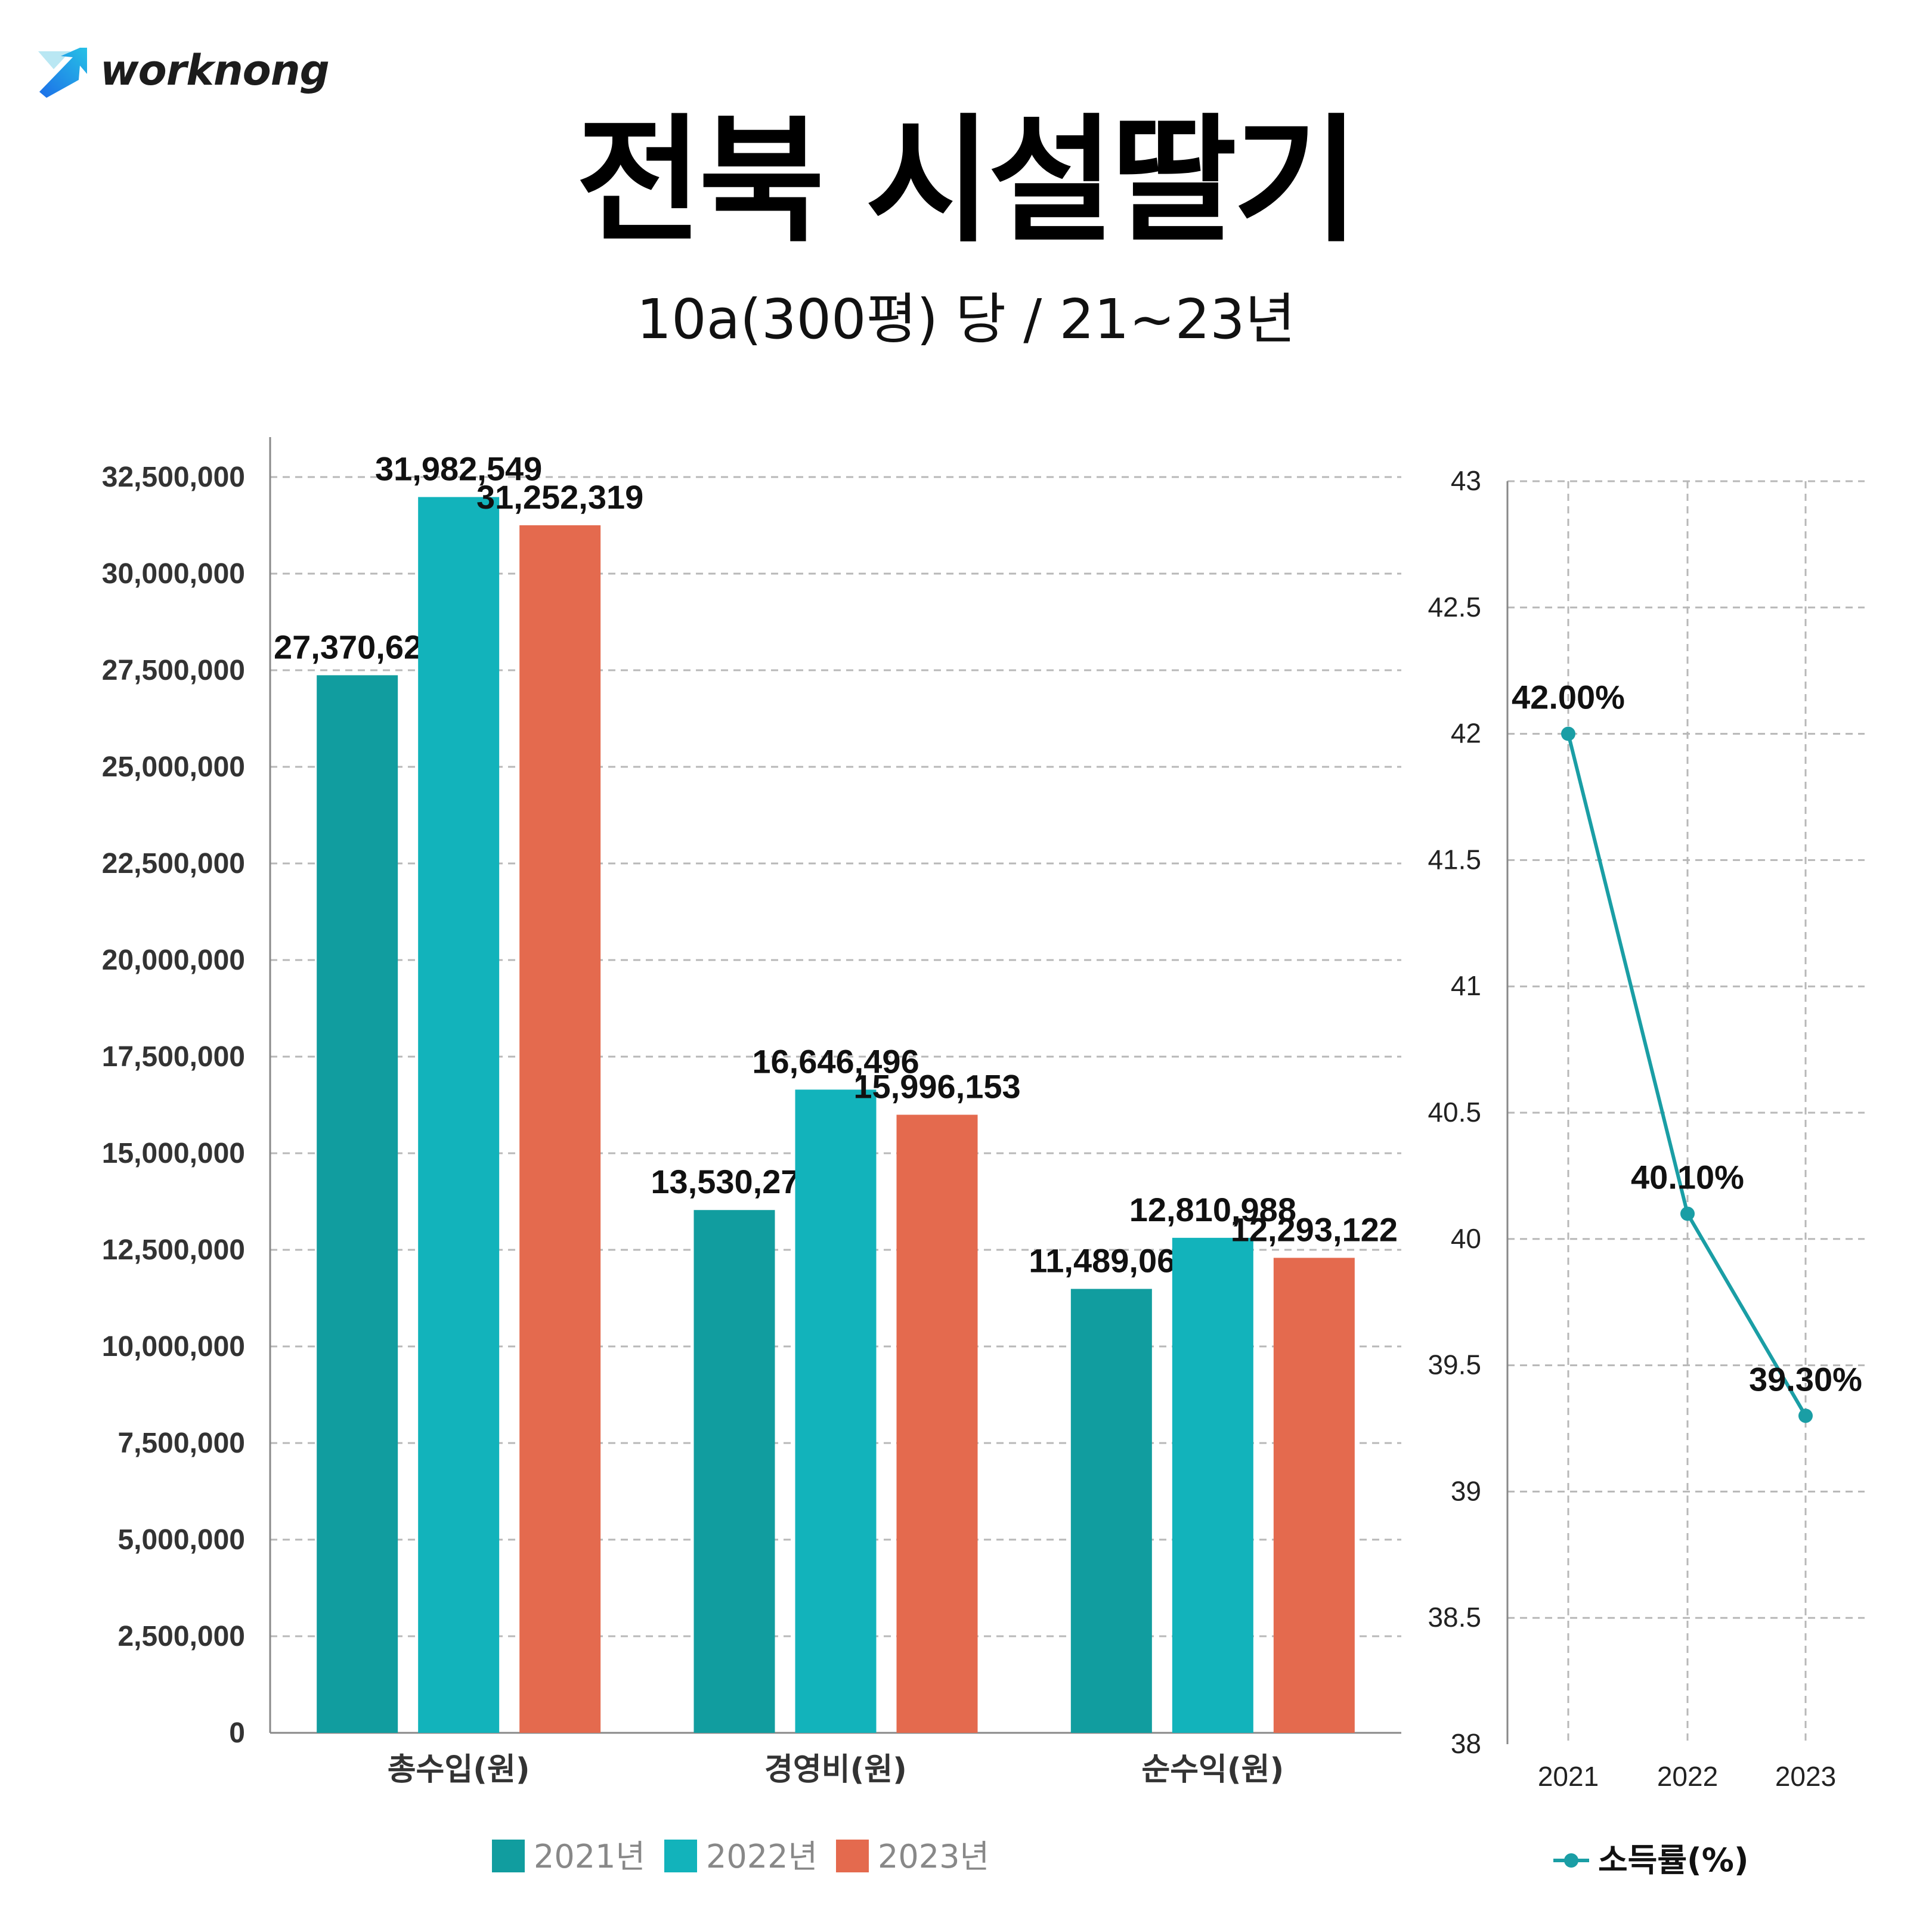  What do you see at coordinates (1454, 1112) in the screenshot?
I see `y-tick-label: 40.5` at bounding box center [1454, 1112].